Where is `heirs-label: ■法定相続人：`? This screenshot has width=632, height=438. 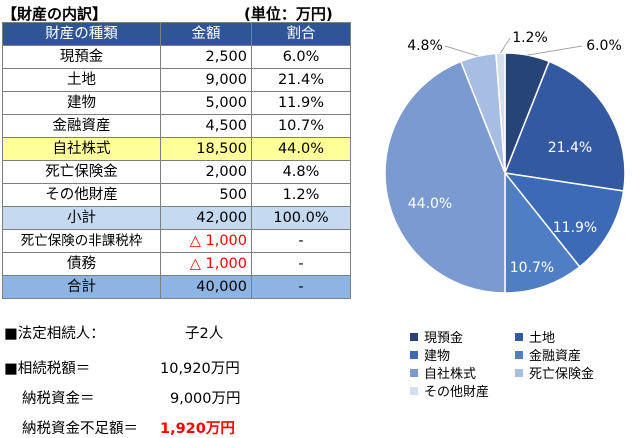 heirs-label: ■法定相続人： is located at coordinates (54, 334).